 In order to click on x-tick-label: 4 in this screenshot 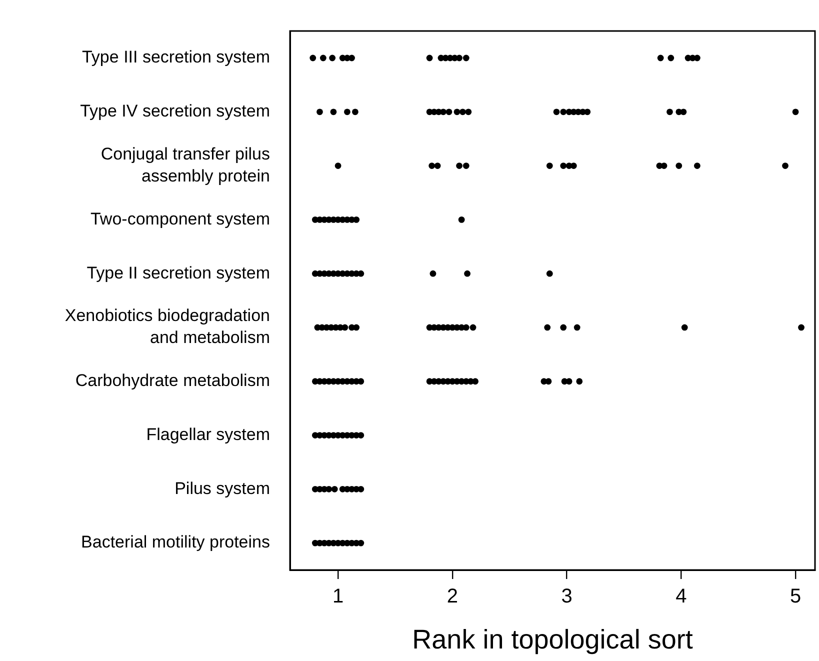, I will do `click(681, 597)`.